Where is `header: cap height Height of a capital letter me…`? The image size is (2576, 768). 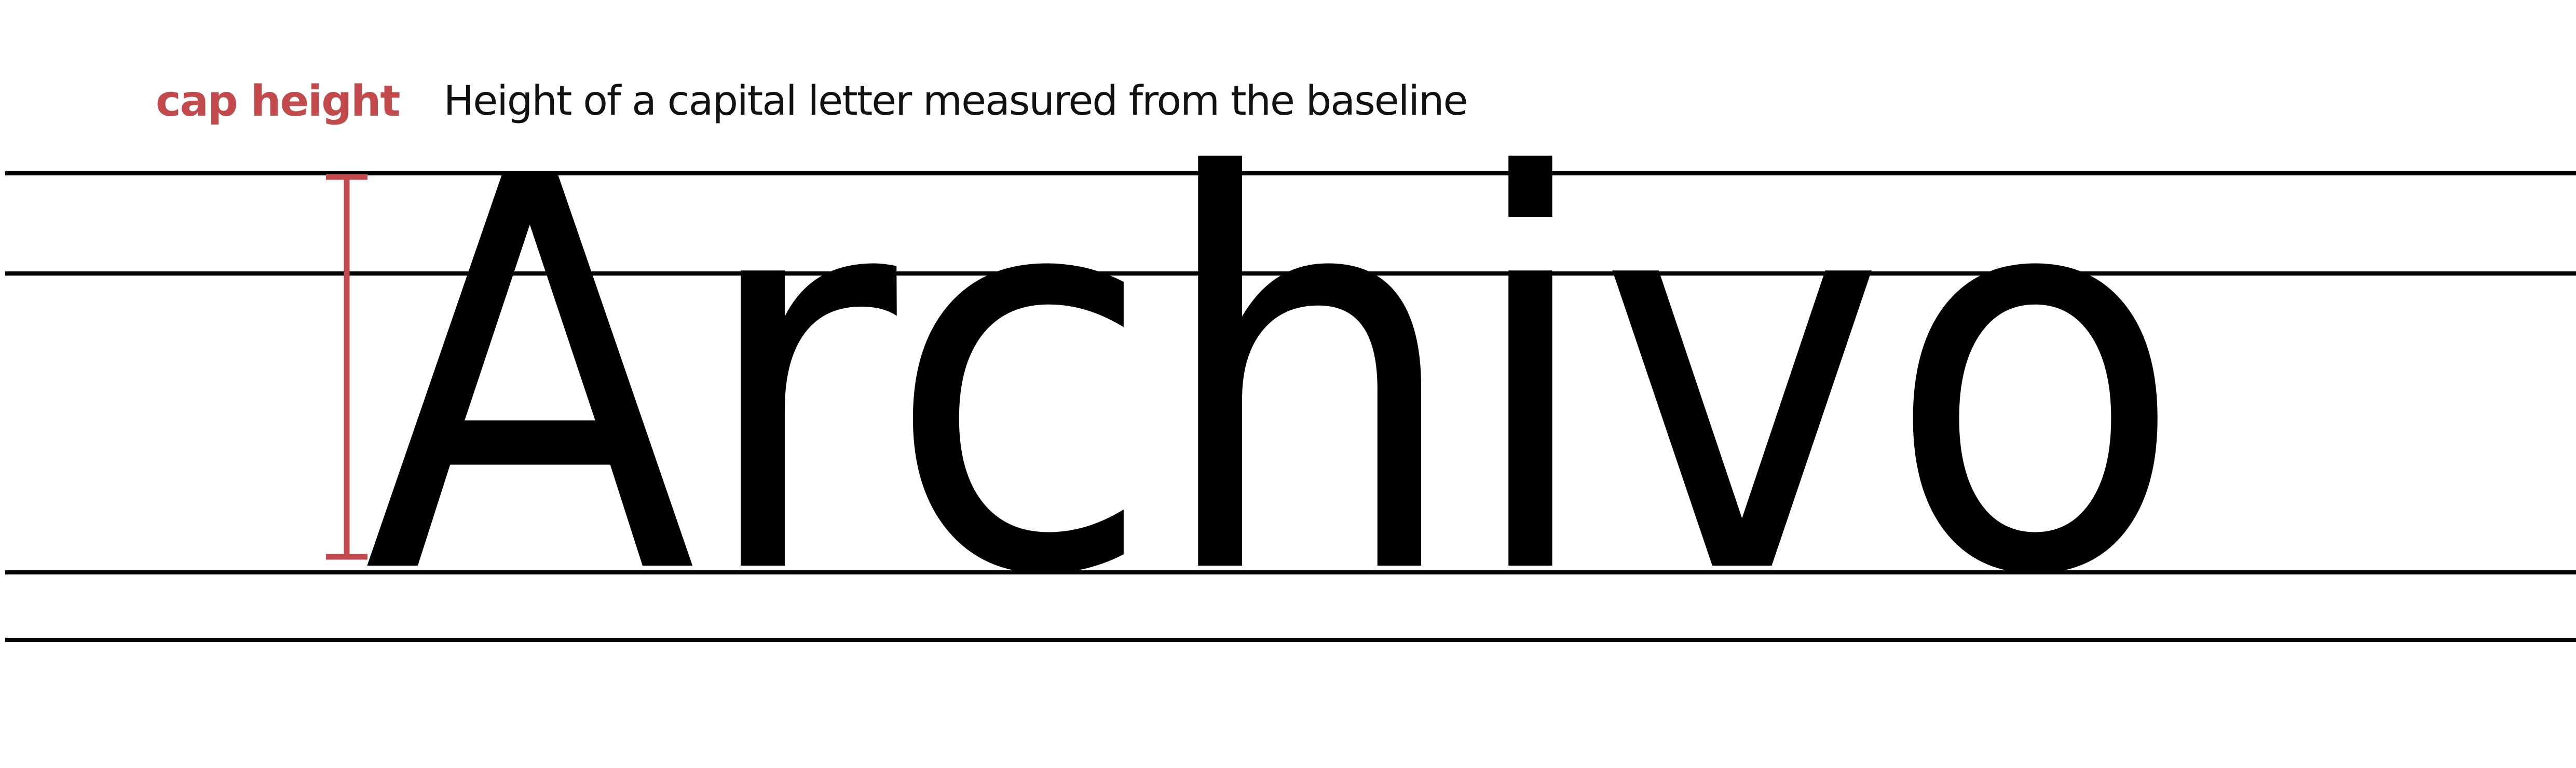
header: cap height Height of a capital letter me… is located at coordinates (812, 101).